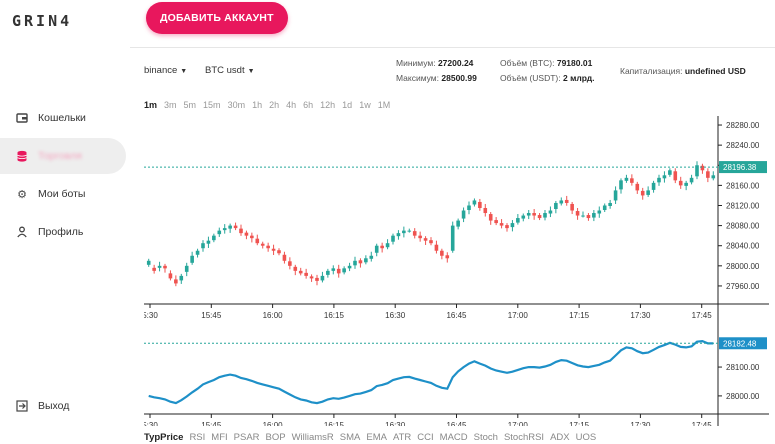  Describe the element at coordinates (485, 437) in the screenshot. I see `indicator-stoch: Stoch` at that location.